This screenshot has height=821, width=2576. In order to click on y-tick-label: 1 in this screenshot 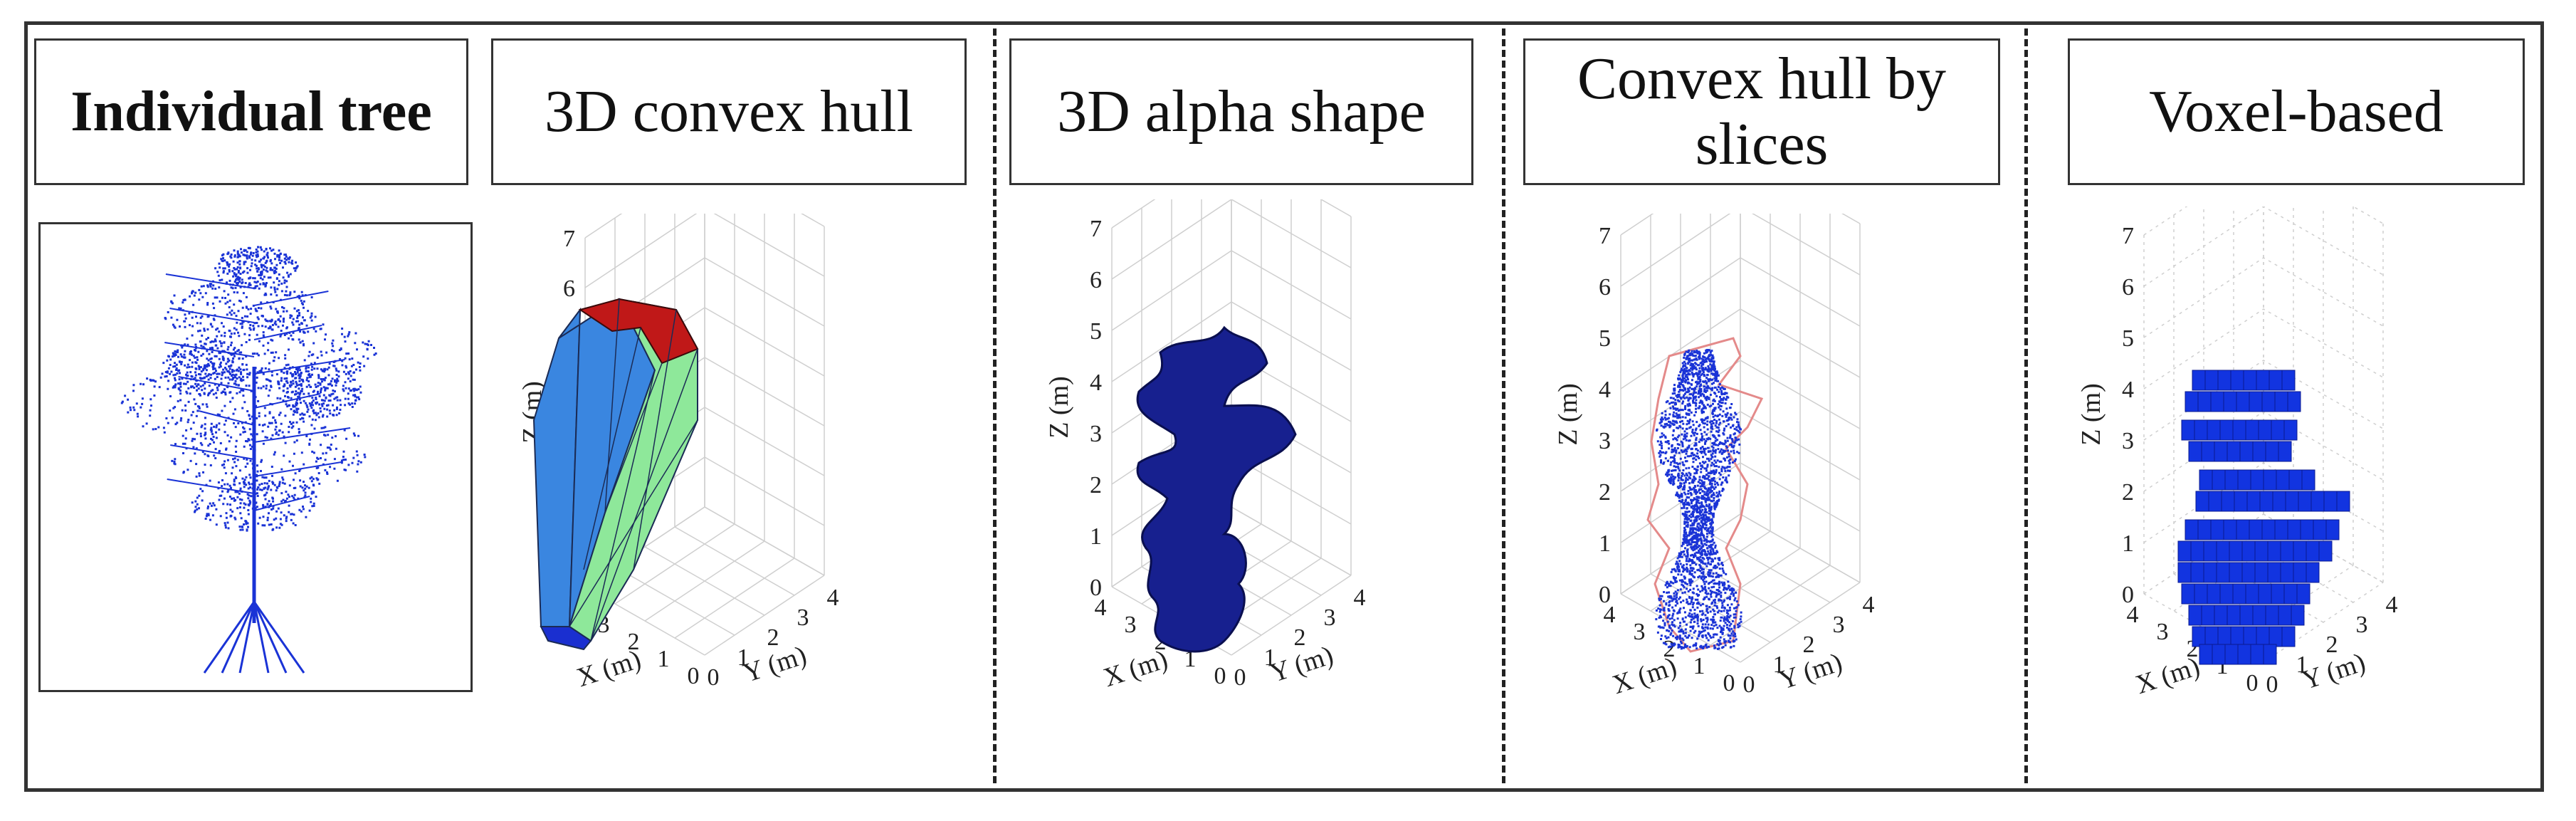, I will do `click(1270, 657)`.